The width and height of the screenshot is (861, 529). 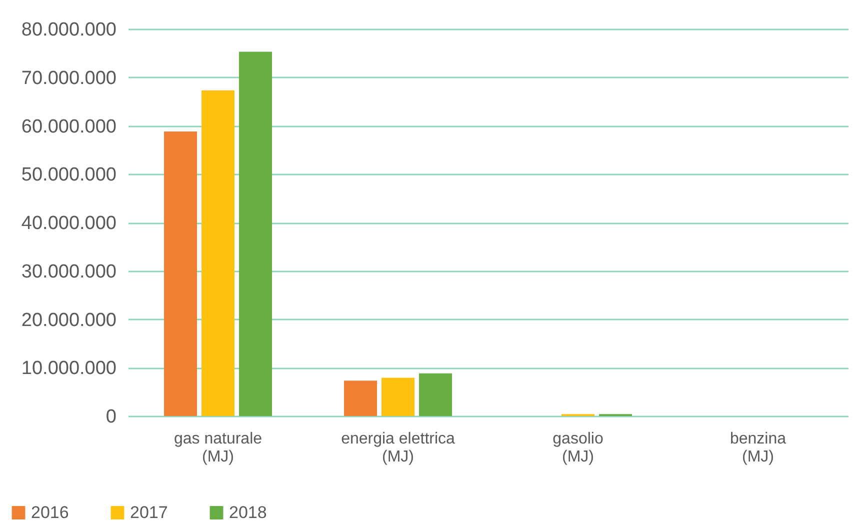 I want to click on y-tick-label: 50.000.000, so click(x=68, y=175).